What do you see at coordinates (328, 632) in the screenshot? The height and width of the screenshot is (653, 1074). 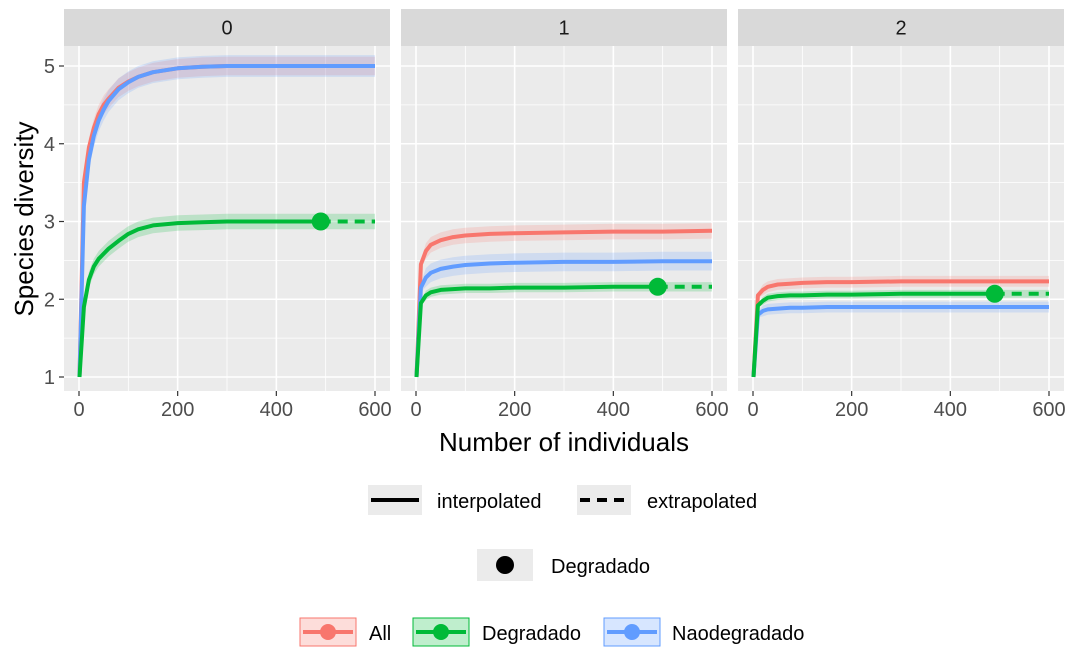 I see `legend-key-point-all` at bounding box center [328, 632].